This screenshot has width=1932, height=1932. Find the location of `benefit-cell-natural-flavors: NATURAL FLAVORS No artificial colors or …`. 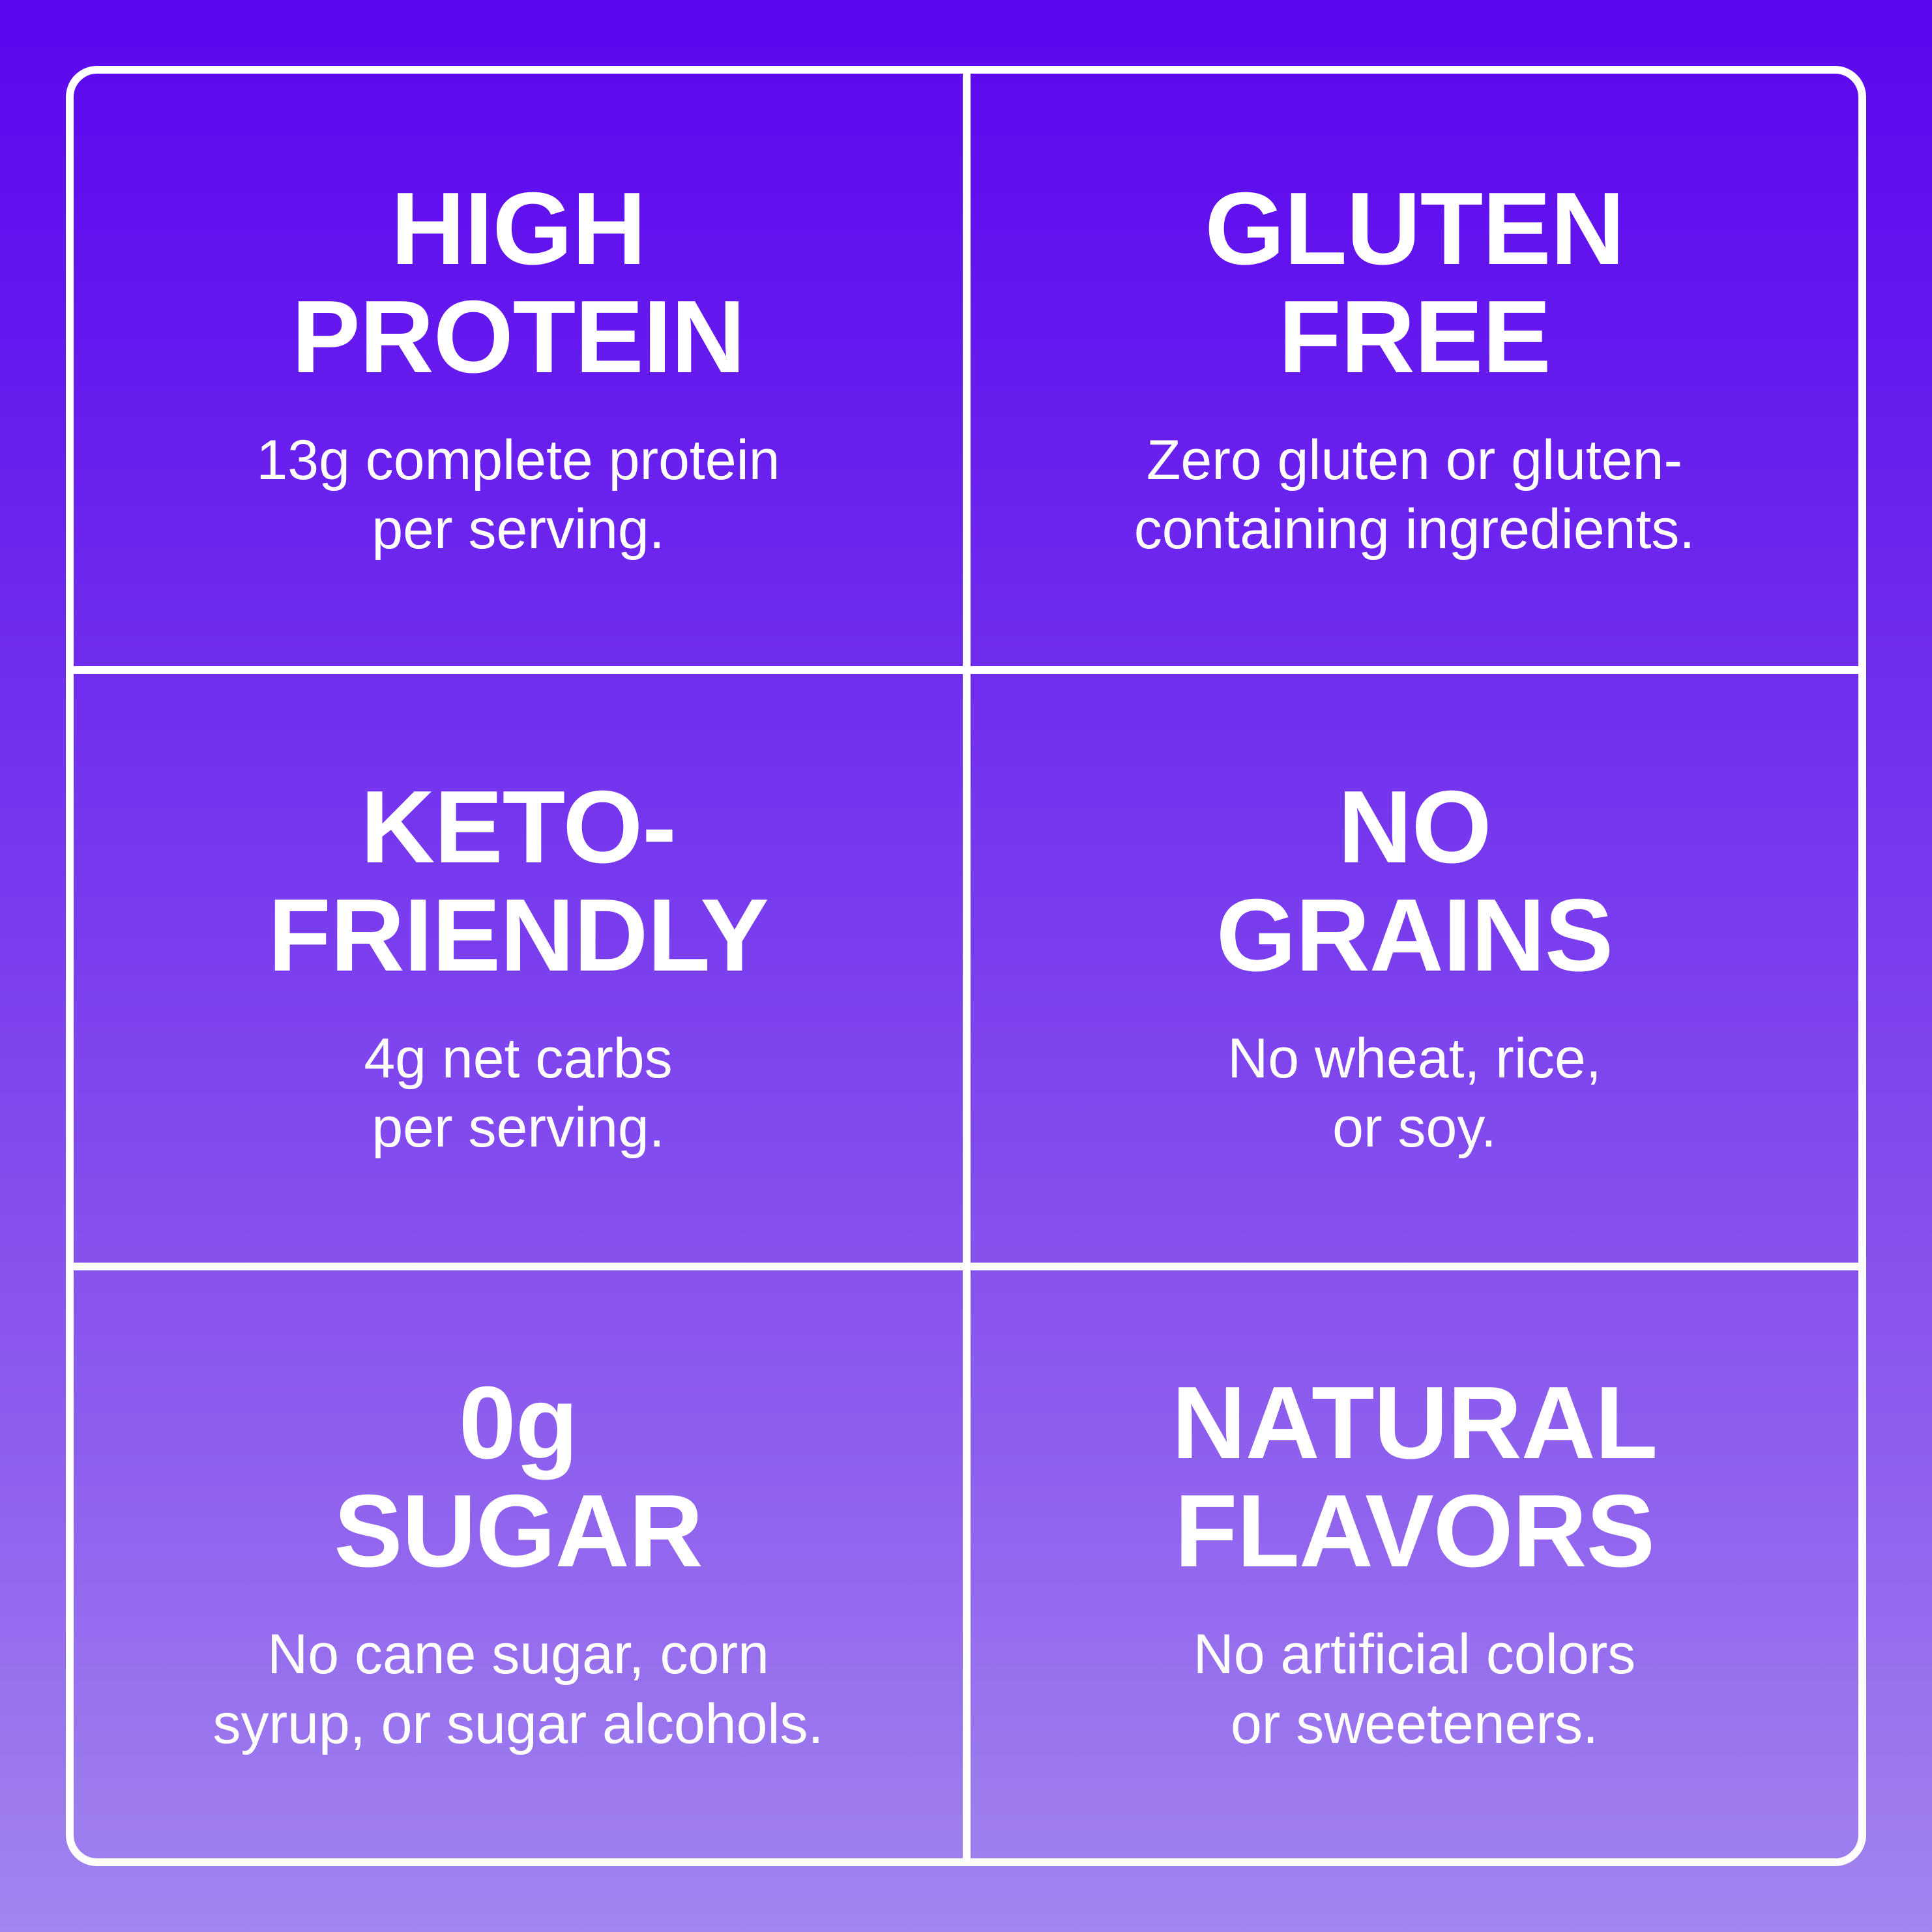

benefit-cell-natural-flavors: NATURAL FLAVORS No artificial colors or … is located at coordinates (1414, 1564).